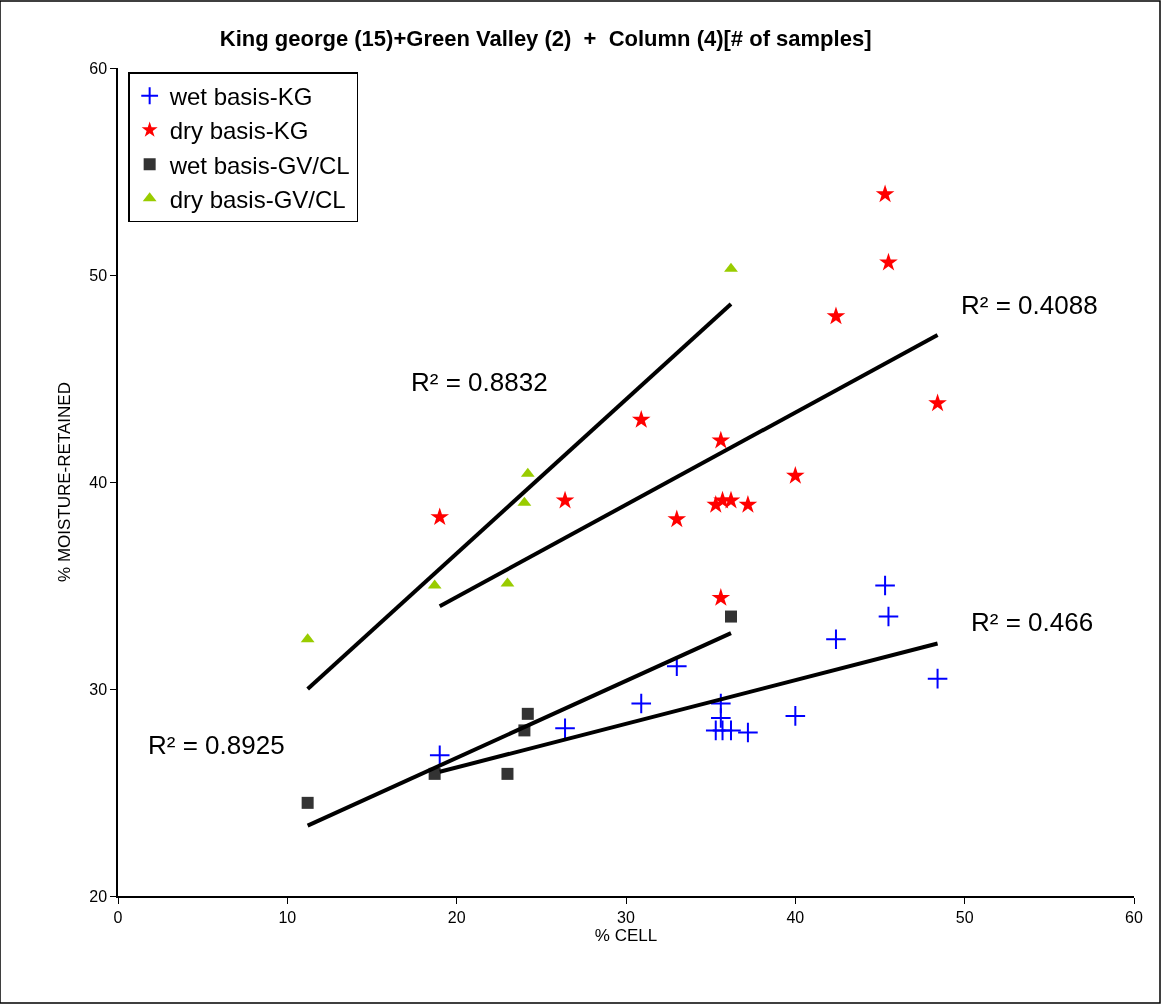 This screenshot has width=1161, height=1004. What do you see at coordinates (65, 482) in the screenshot?
I see `y-axis-title: % MOISTURE-RETAINED` at bounding box center [65, 482].